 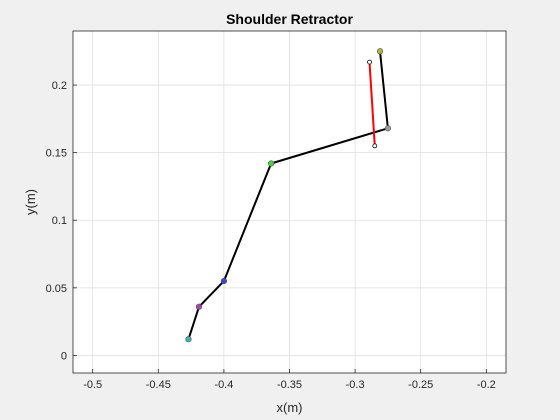 What do you see at coordinates (59, 221) in the screenshot?
I see `y-tick-label: 0.1` at bounding box center [59, 221].